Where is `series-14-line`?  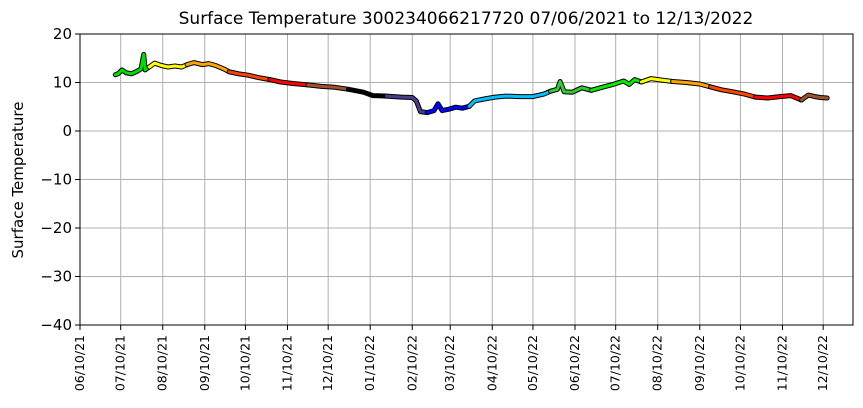 series-14-line is located at coordinates (733, 92).